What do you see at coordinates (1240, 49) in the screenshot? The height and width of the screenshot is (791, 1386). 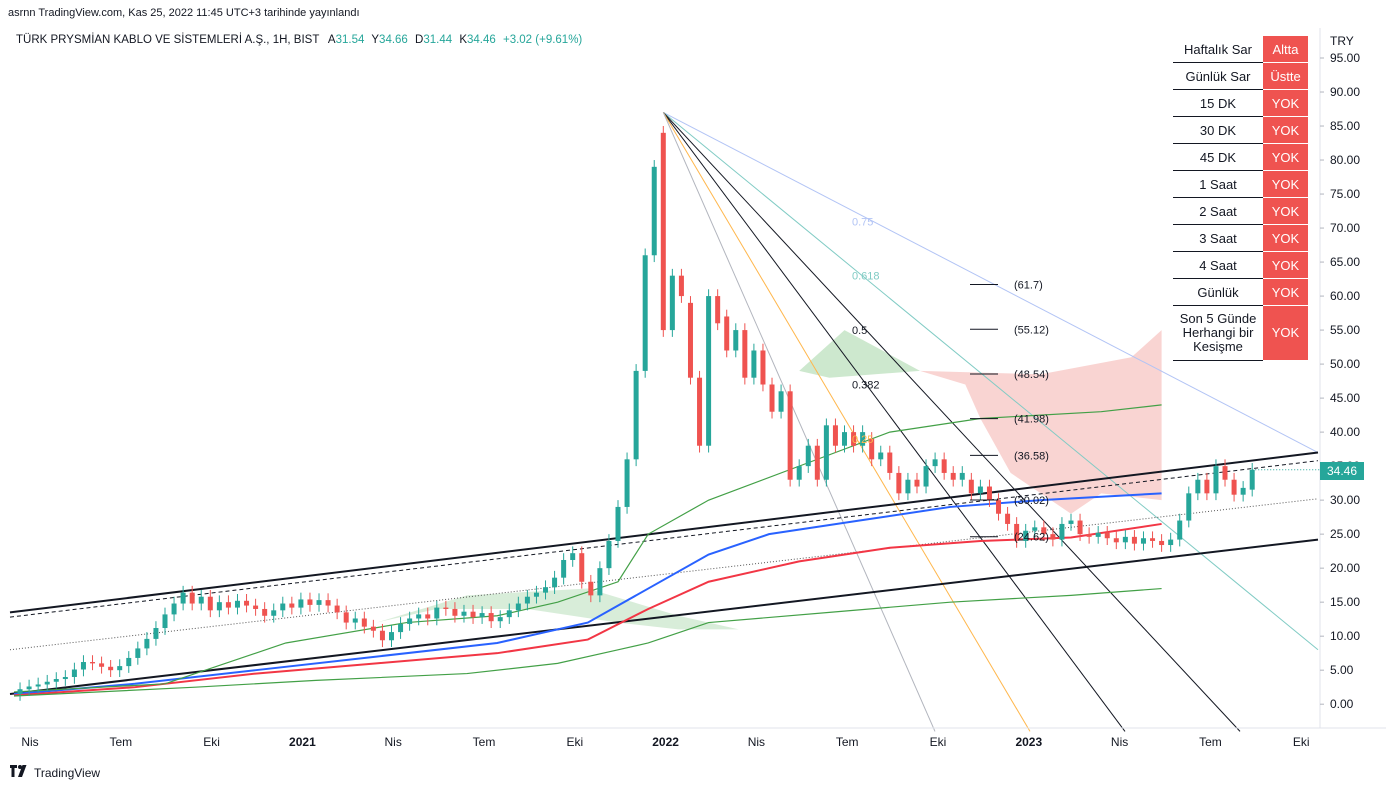 I see `signal-row: Haftalık Sar Altta` at bounding box center [1240, 49].